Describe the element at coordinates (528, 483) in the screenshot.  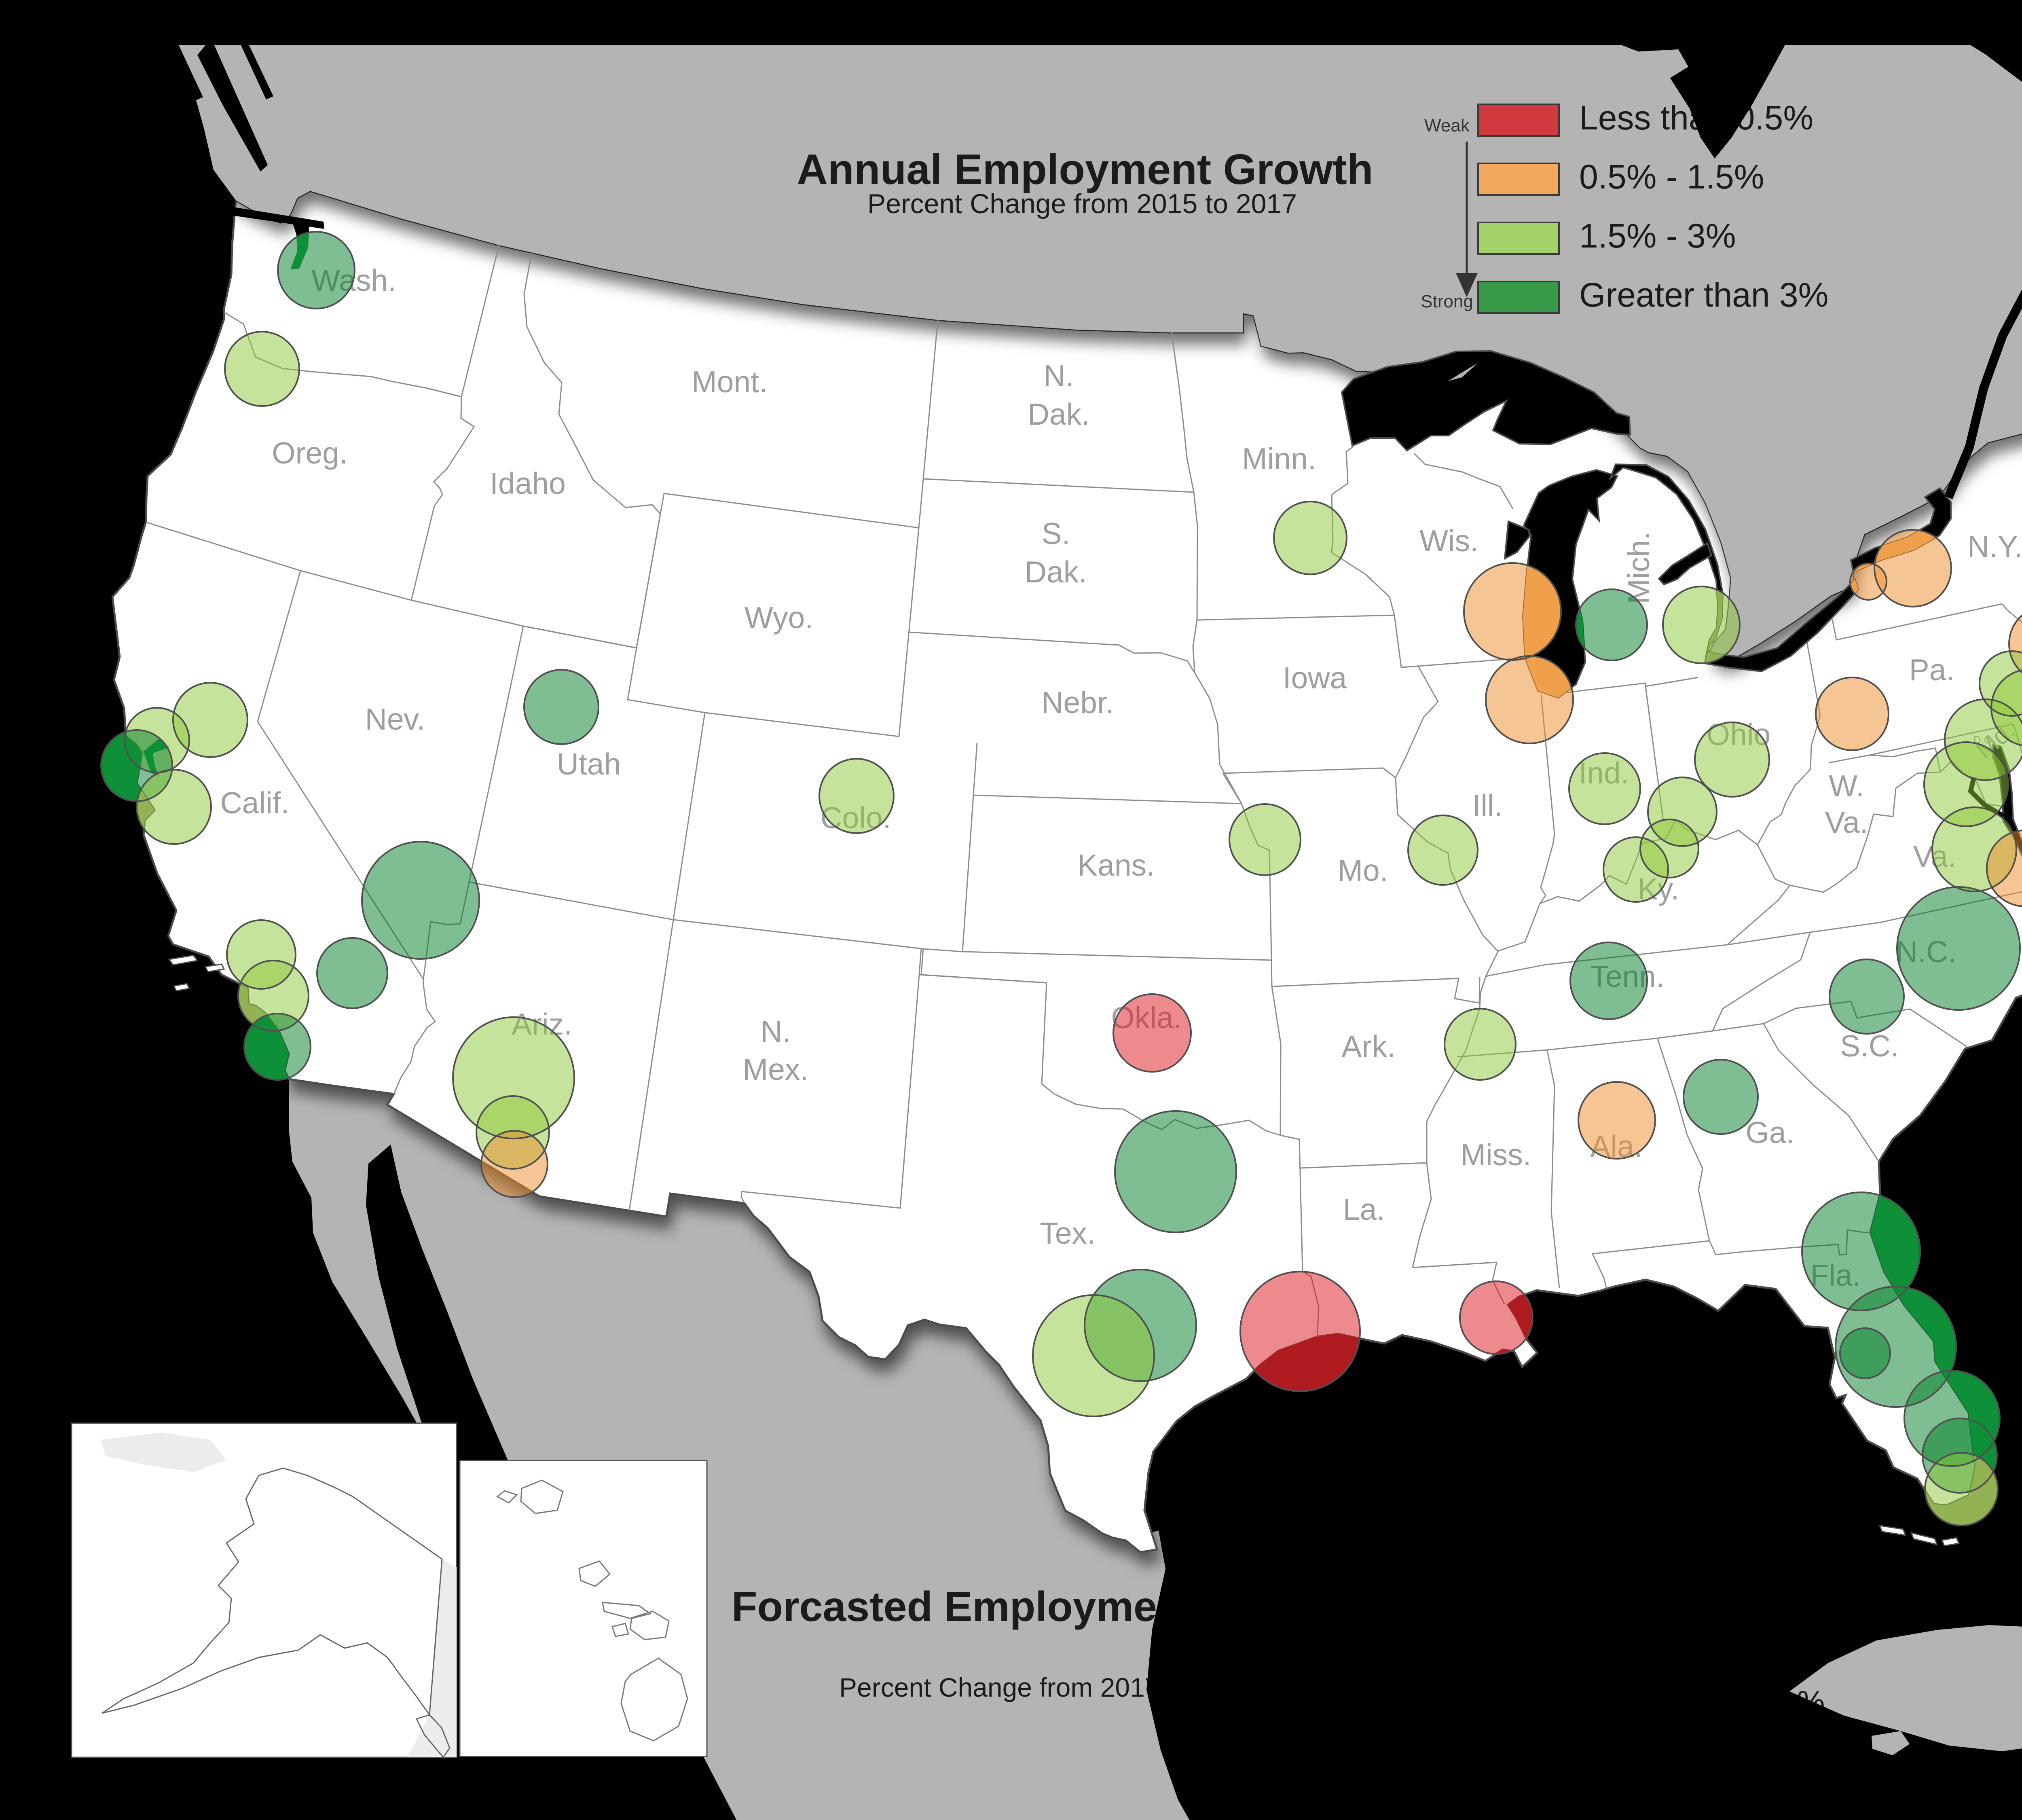
I see `svg-text: Idaho` at that location.